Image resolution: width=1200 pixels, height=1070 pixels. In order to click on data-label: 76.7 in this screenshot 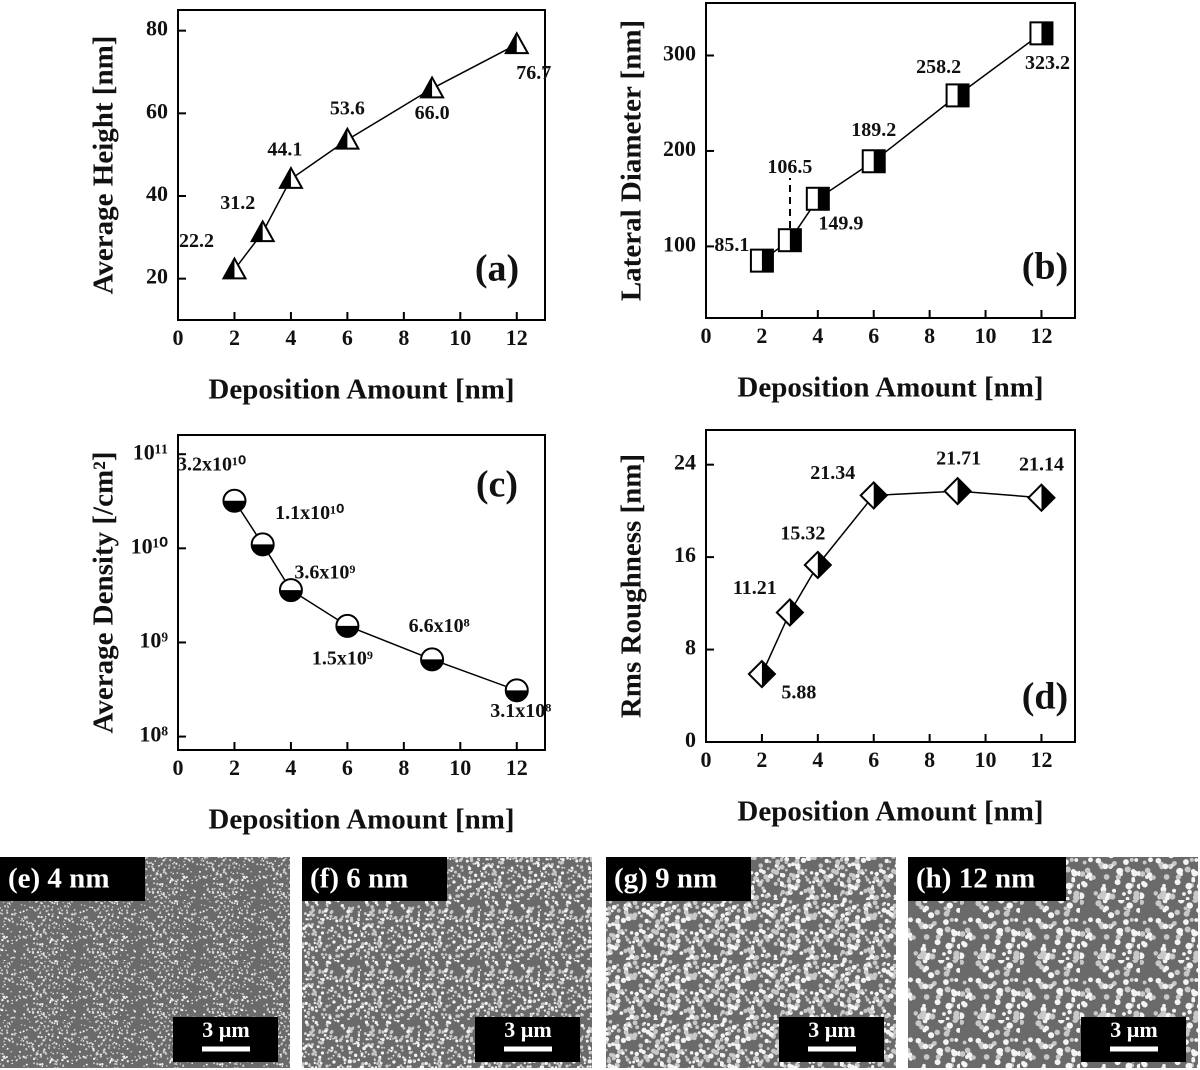, I will do `click(533, 73)`.